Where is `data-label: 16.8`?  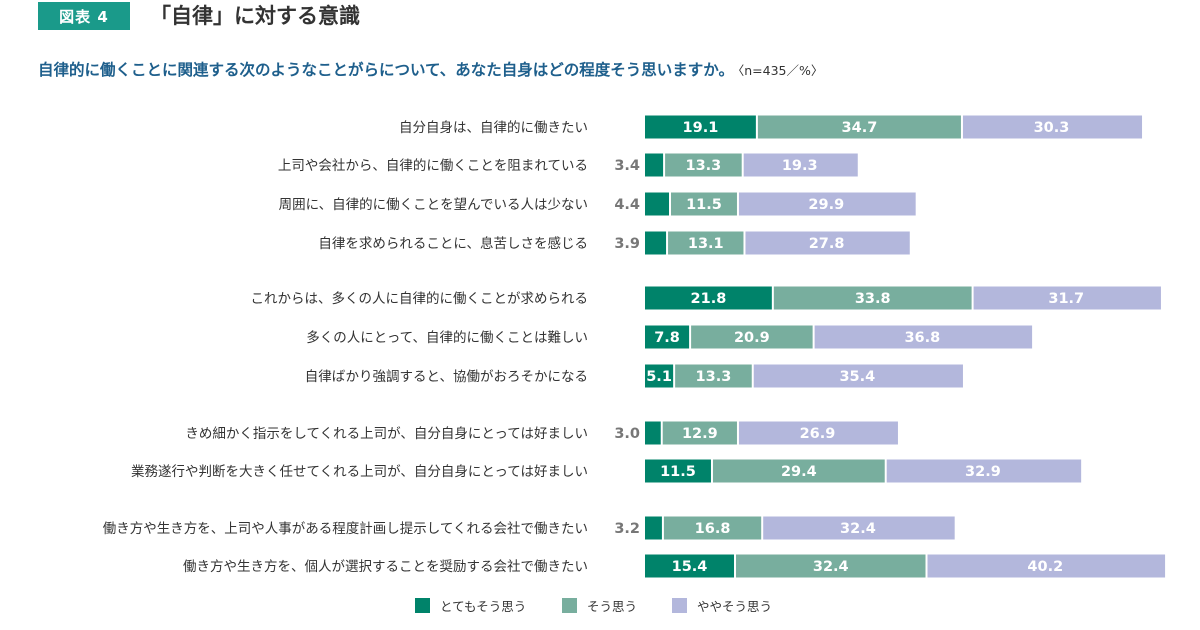
data-label: 16.8 is located at coordinates (713, 529).